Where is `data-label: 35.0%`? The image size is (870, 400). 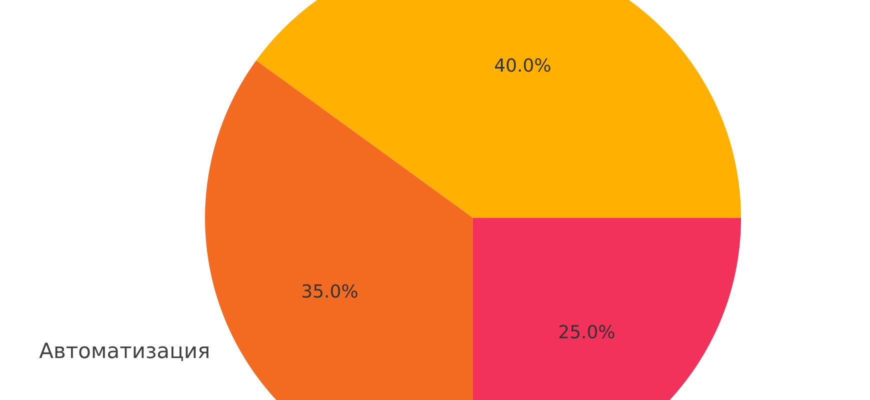 data-label: 35.0% is located at coordinates (330, 291).